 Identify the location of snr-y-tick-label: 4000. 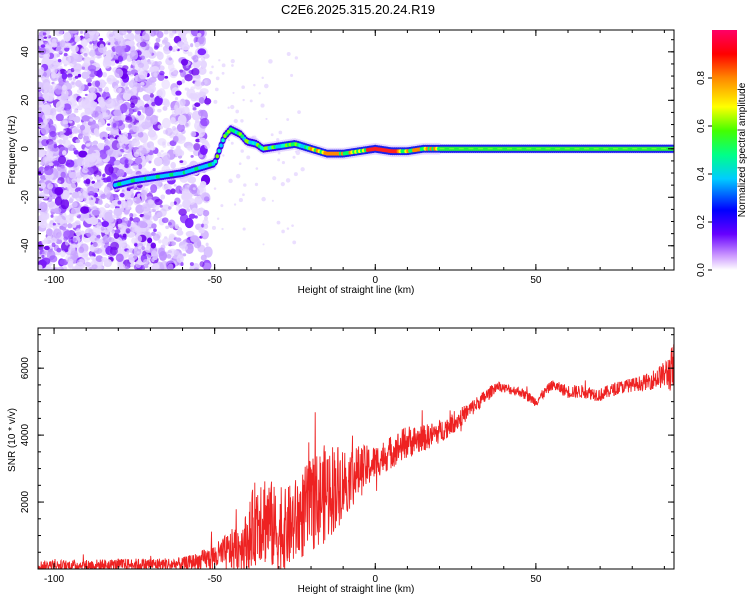
(25, 435).